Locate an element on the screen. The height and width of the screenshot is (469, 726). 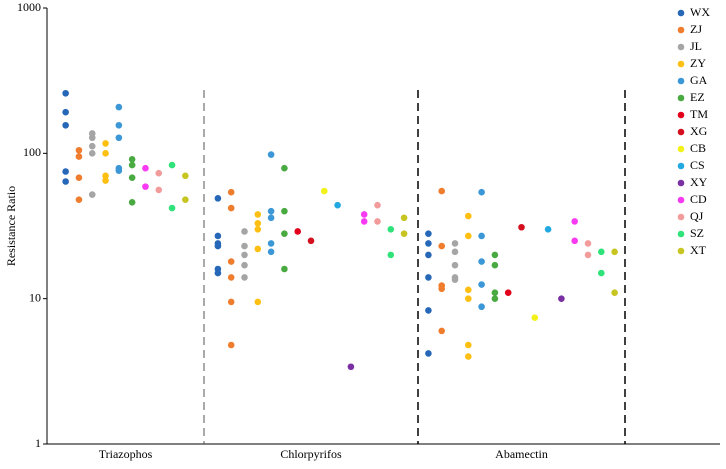
legend-label: XT is located at coordinates (698, 250).